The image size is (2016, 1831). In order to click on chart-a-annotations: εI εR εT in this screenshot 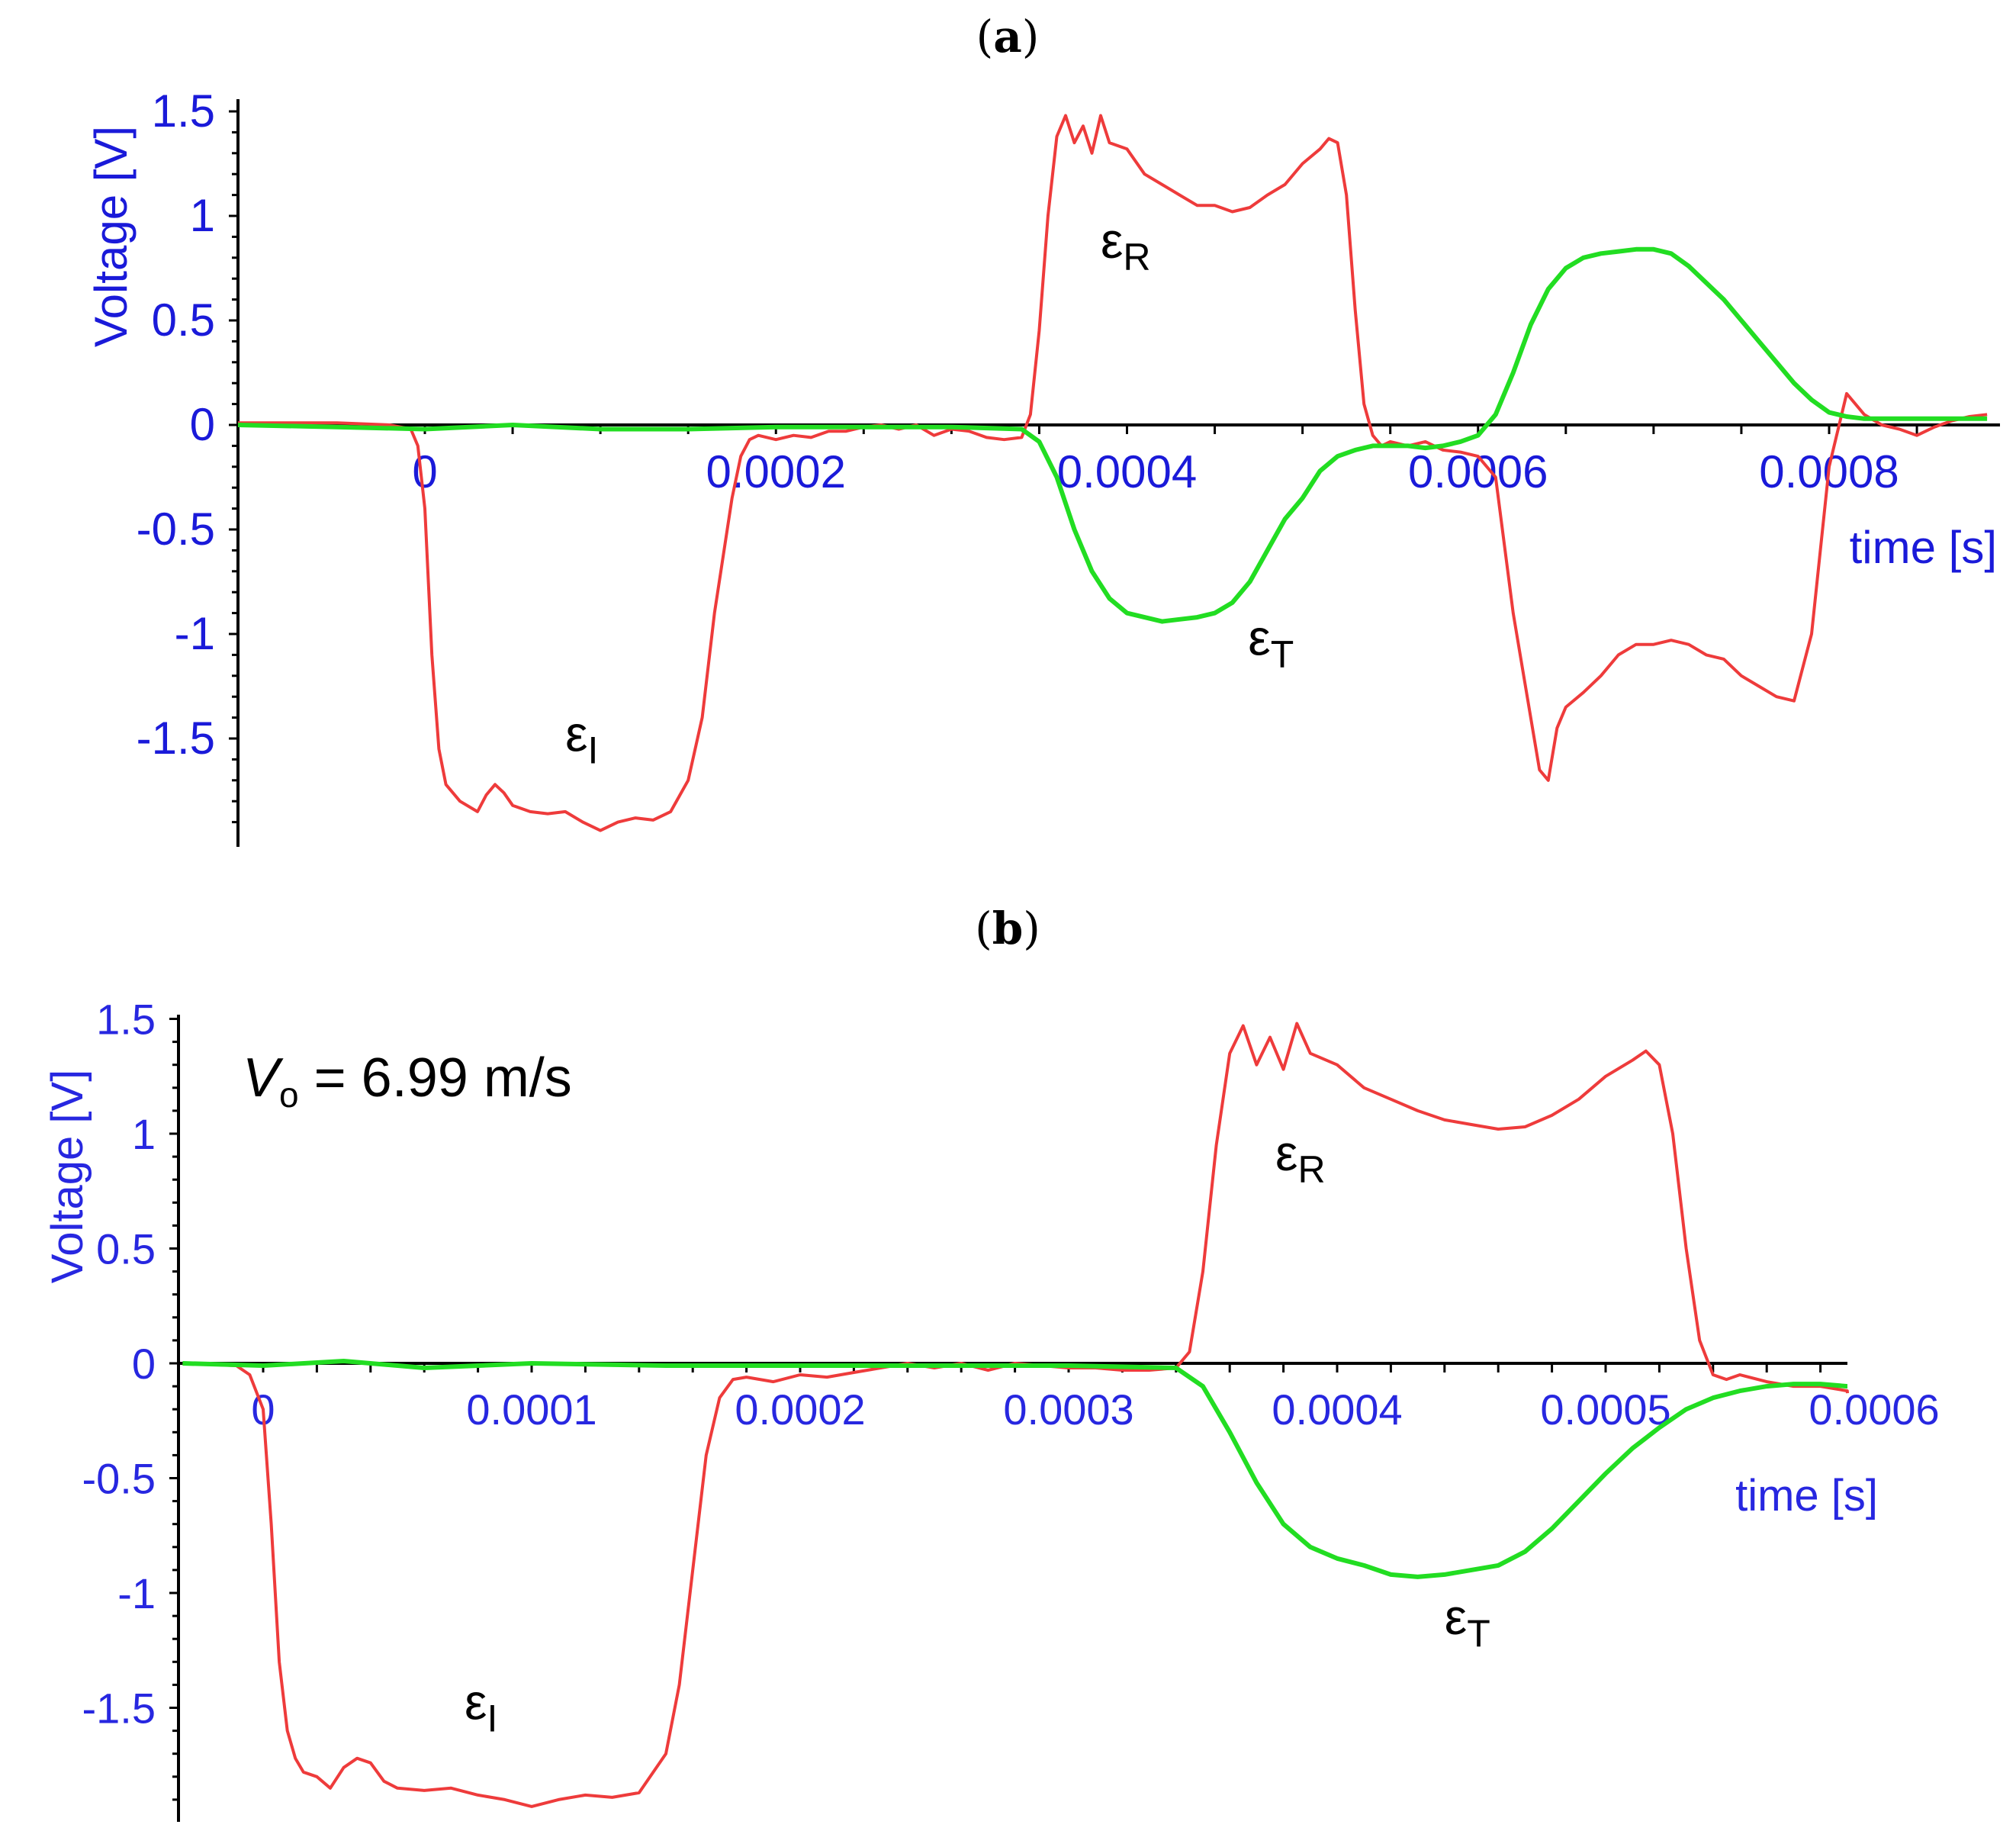, I will do `click(929, 492)`.